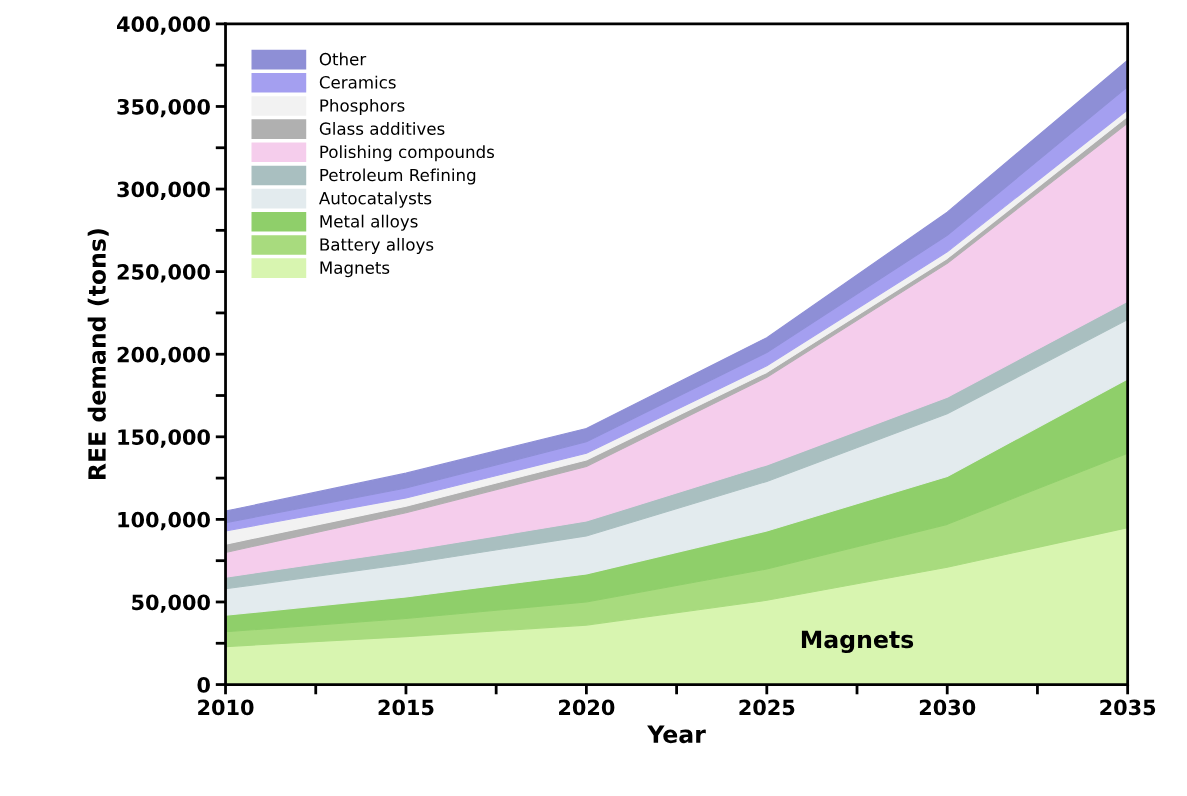 The height and width of the screenshot is (796, 1187). I want to click on annotation: Magnets, so click(857, 642).